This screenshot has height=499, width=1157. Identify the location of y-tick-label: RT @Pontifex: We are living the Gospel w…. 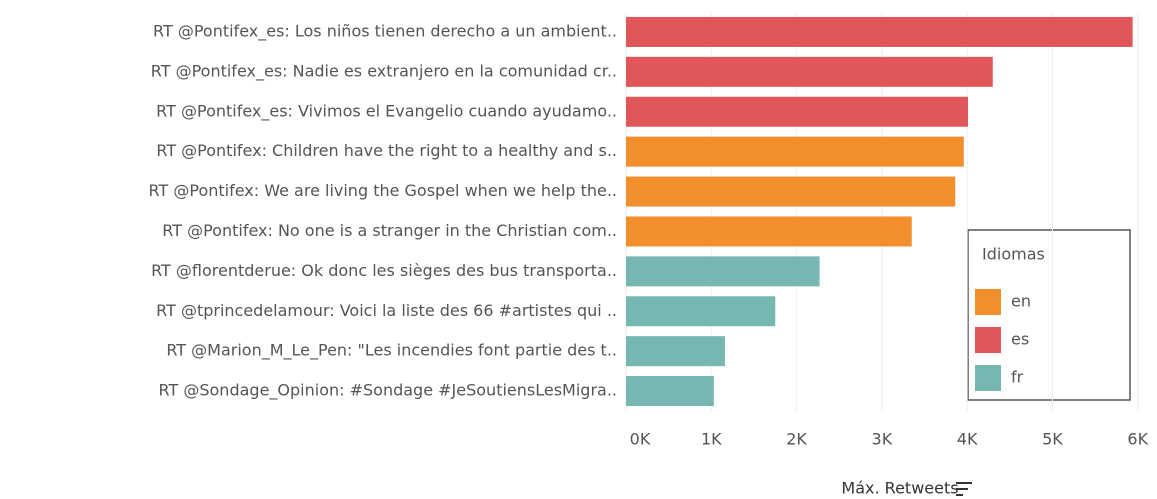
(383, 190).